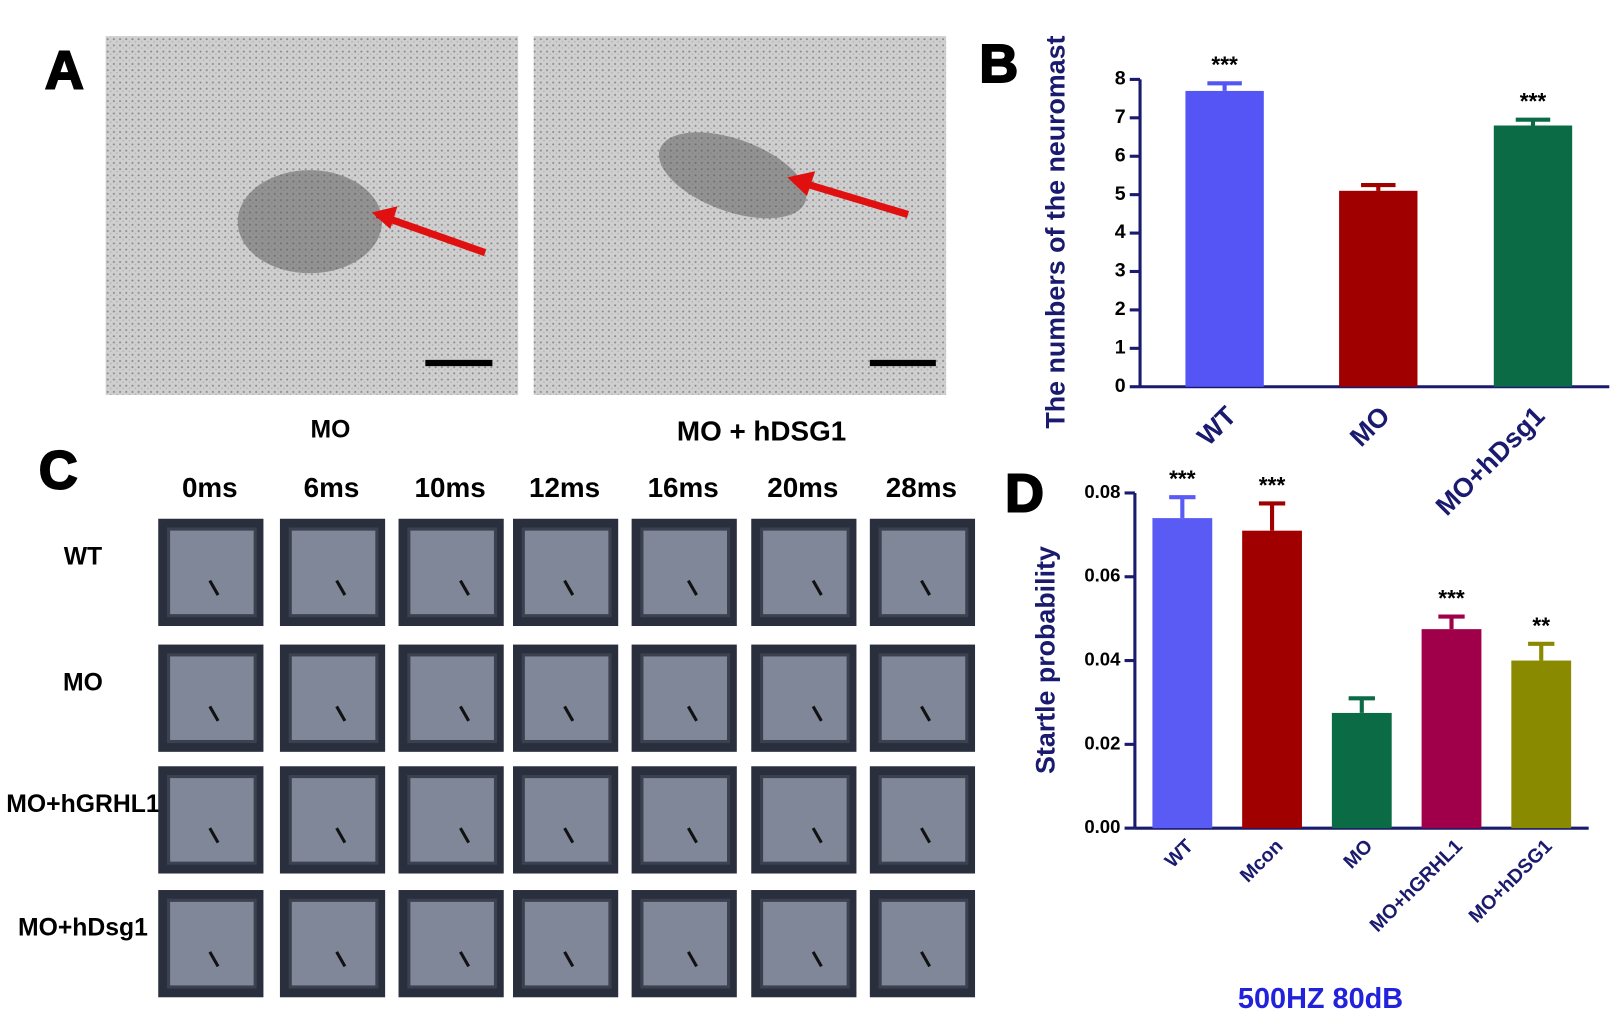 The height and width of the screenshot is (1021, 1618). I want to click on y-tick-label: 0.04, so click(1102, 658).